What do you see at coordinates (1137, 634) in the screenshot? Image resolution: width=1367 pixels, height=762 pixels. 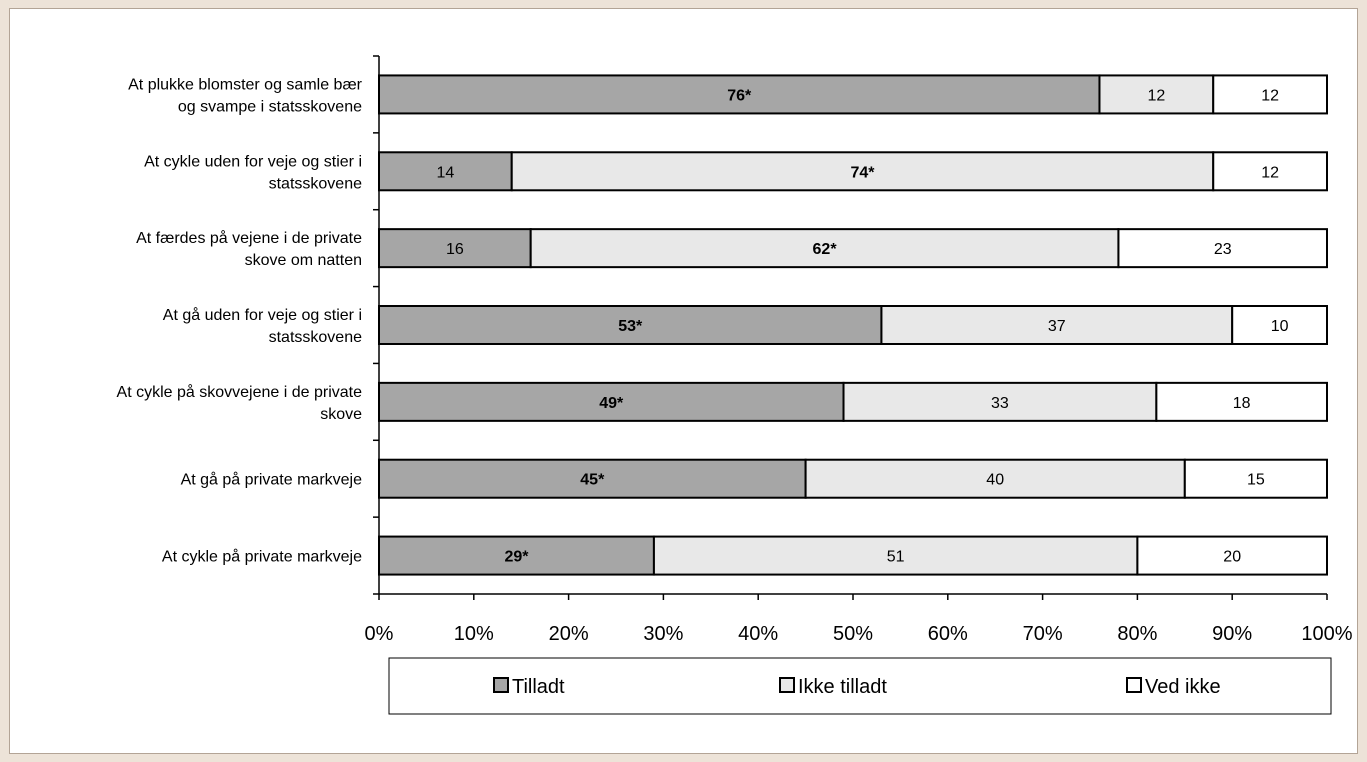 I see `x-tick-label: 80%` at bounding box center [1137, 634].